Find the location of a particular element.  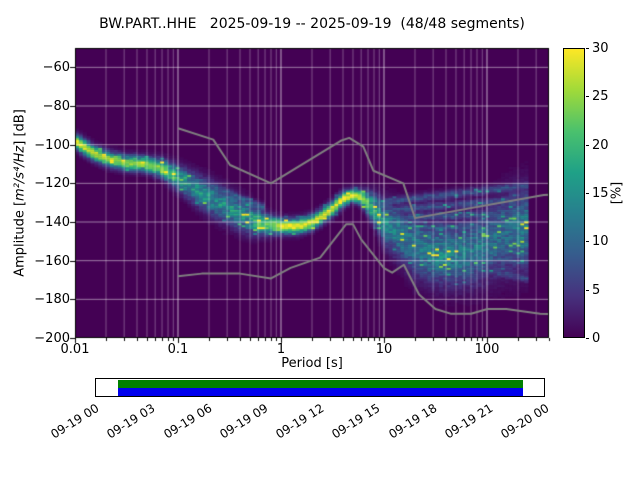

x-tick-label: 0.01 is located at coordinates (75, 349).